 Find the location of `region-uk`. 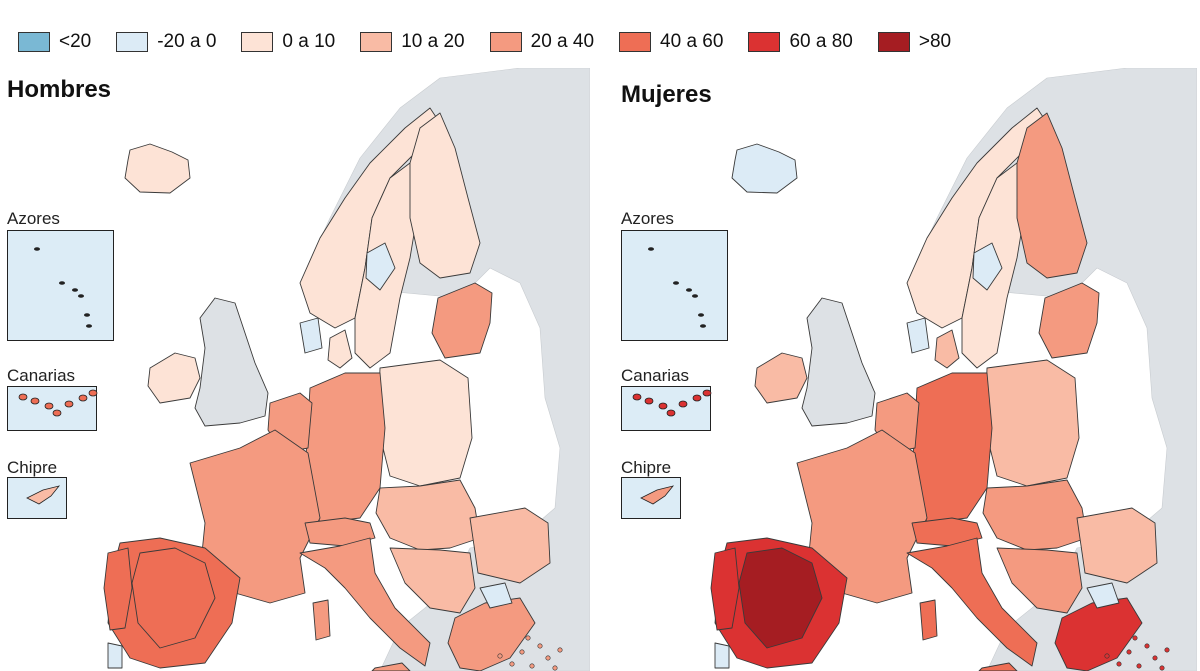

region-uk is located at coordinates (231, 362).